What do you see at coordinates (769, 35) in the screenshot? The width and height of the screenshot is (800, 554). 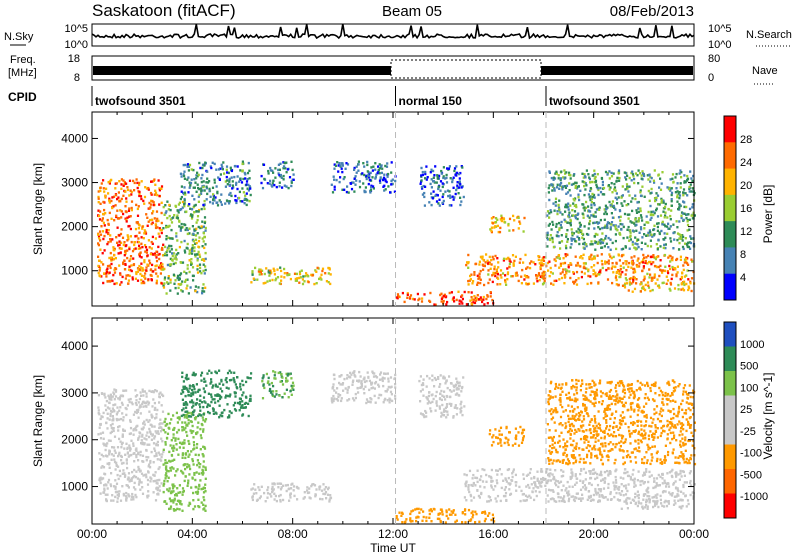 I see `noise-right-label: N.Search` at bounding box center [769, 35].